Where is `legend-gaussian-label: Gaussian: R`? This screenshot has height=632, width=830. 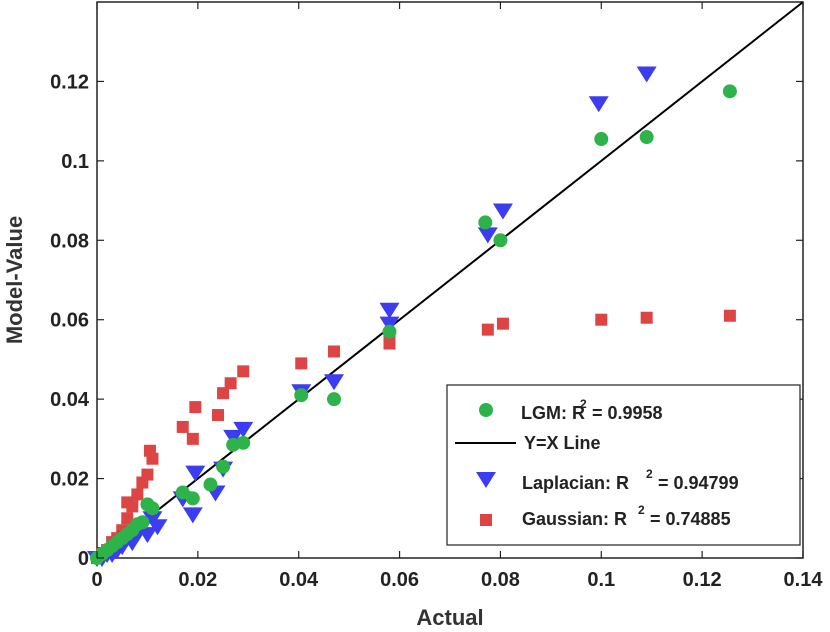
legend-gaussian-label: Gaussian: R is located at coordinates (574, 519).